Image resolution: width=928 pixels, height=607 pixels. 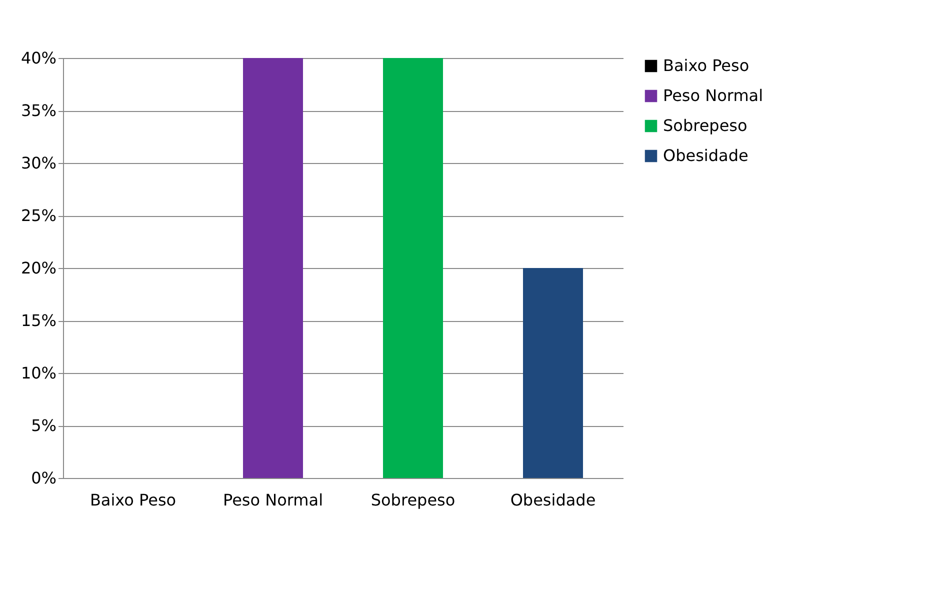 What do you see at coordinates (713, 95) in the screenshot?
I see `legend-label: Peso Normal` at bounding box center [713, 95].